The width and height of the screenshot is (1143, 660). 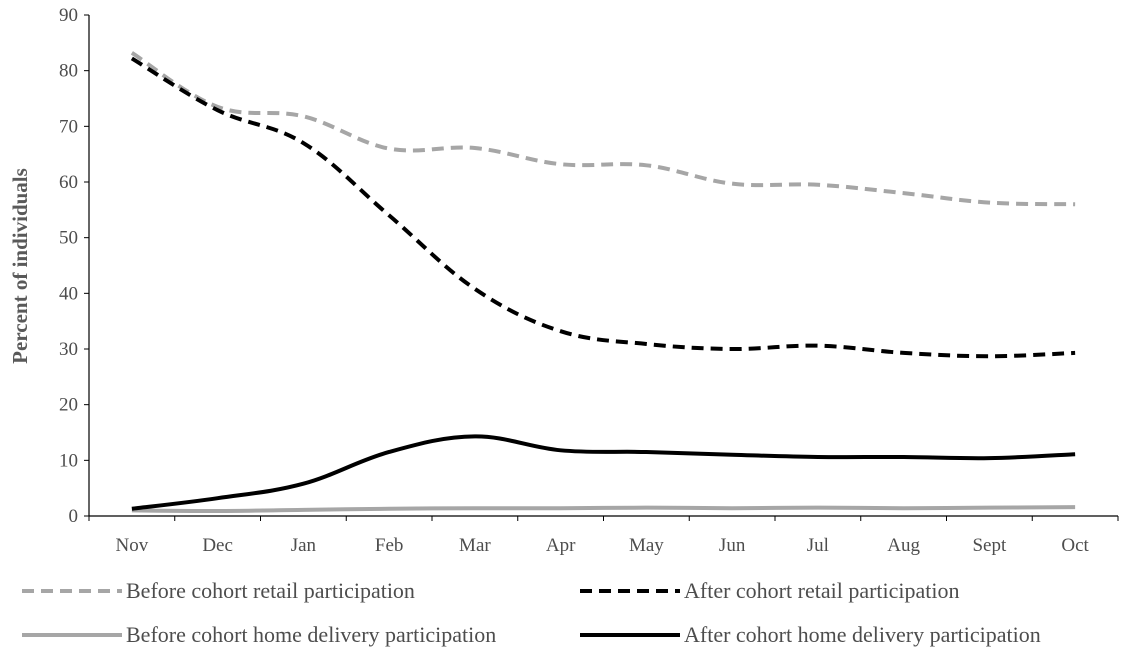 I want to click on y-tick-label: 90, so click(x=68, y=15).